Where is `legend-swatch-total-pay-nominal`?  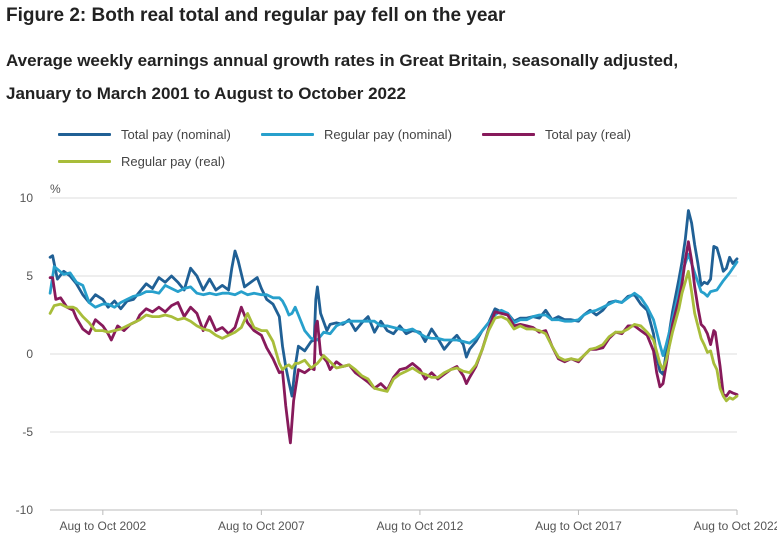
legend-swatch-total-pay-nominal is located at coordinates (84, 134).